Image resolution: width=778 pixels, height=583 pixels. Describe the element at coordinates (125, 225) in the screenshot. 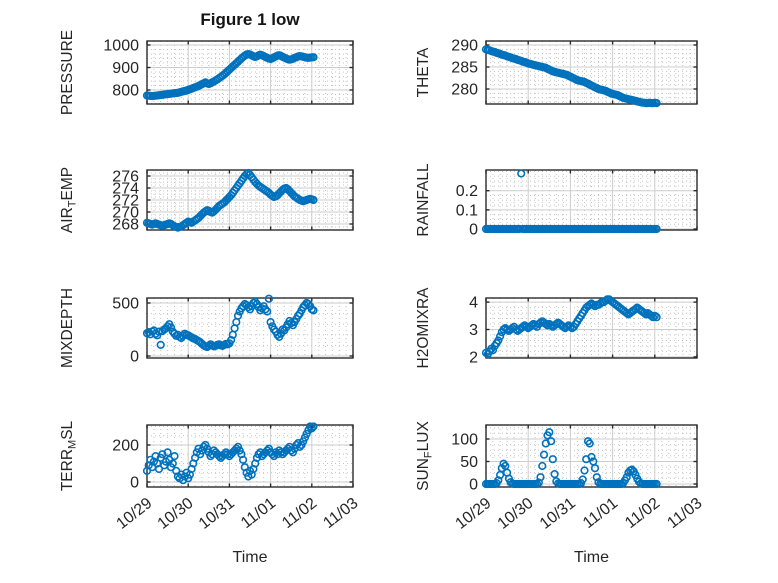

I see `y-tick-label: 268` at that location.